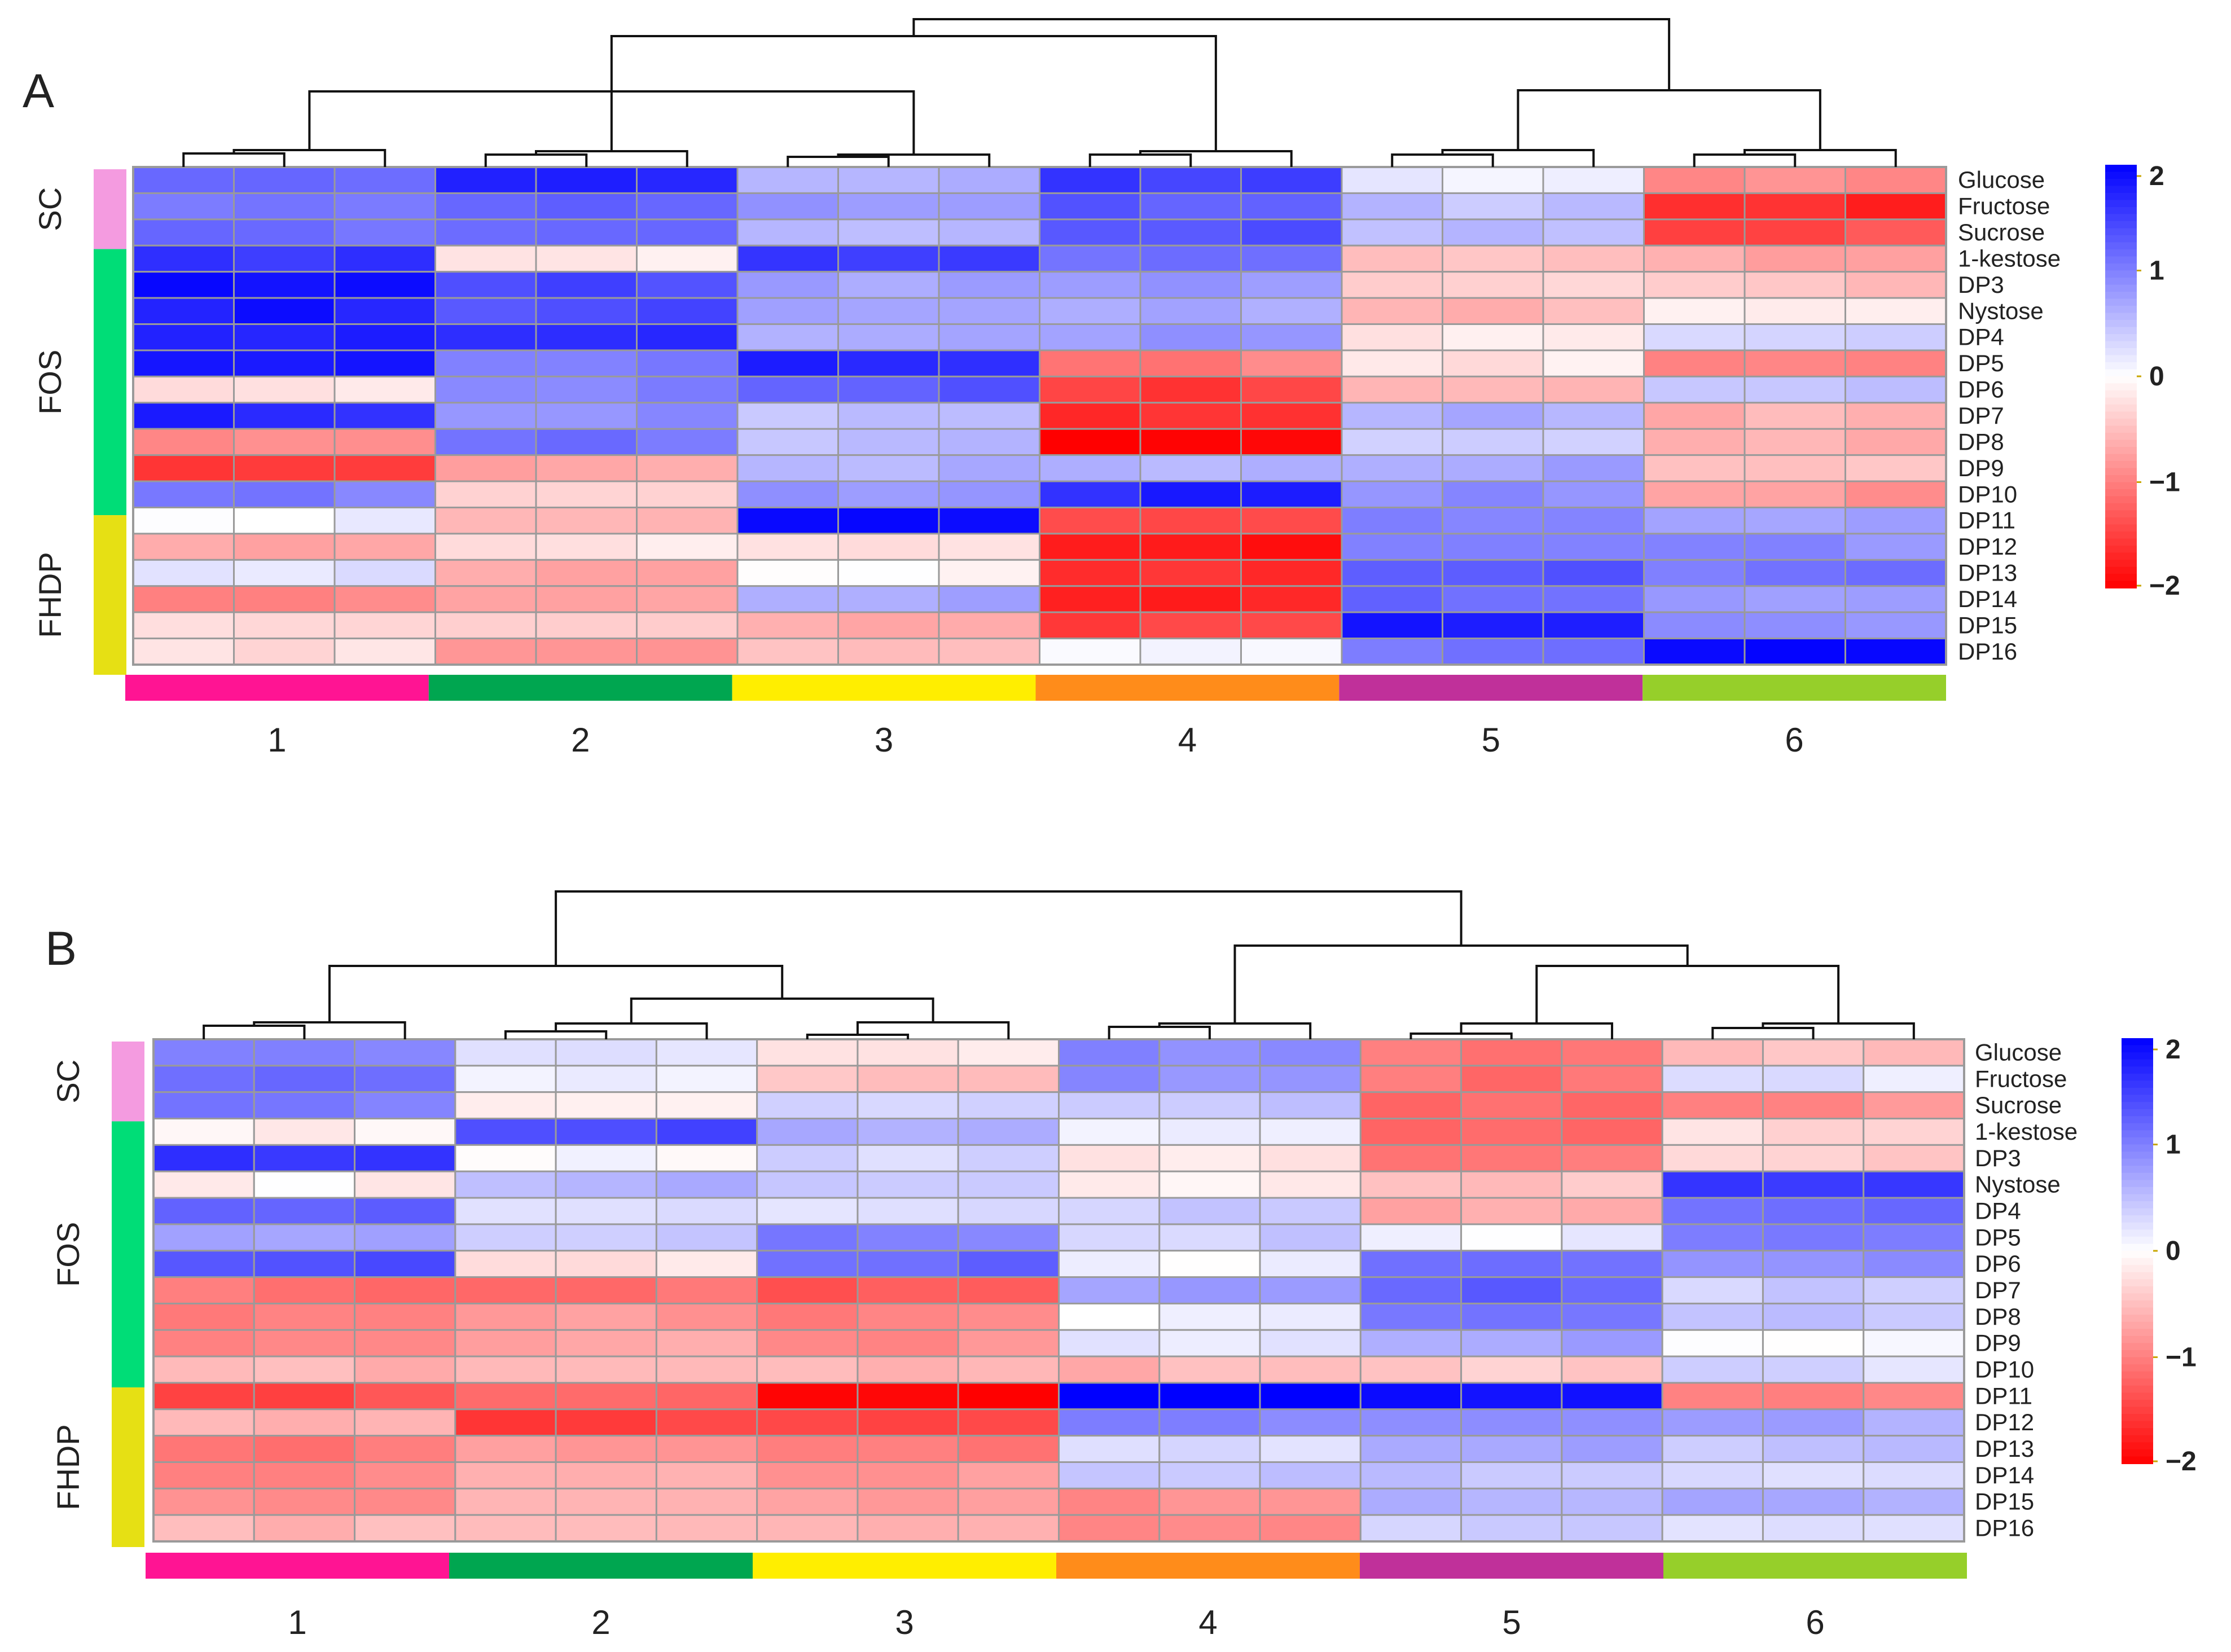 This screenshot has width=2231, height=1652. I want to click on column-group-bar, so click(1794, 688).